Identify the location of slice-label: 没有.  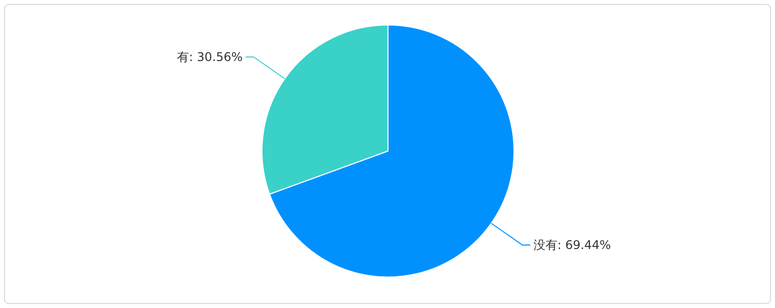
(545, 245).